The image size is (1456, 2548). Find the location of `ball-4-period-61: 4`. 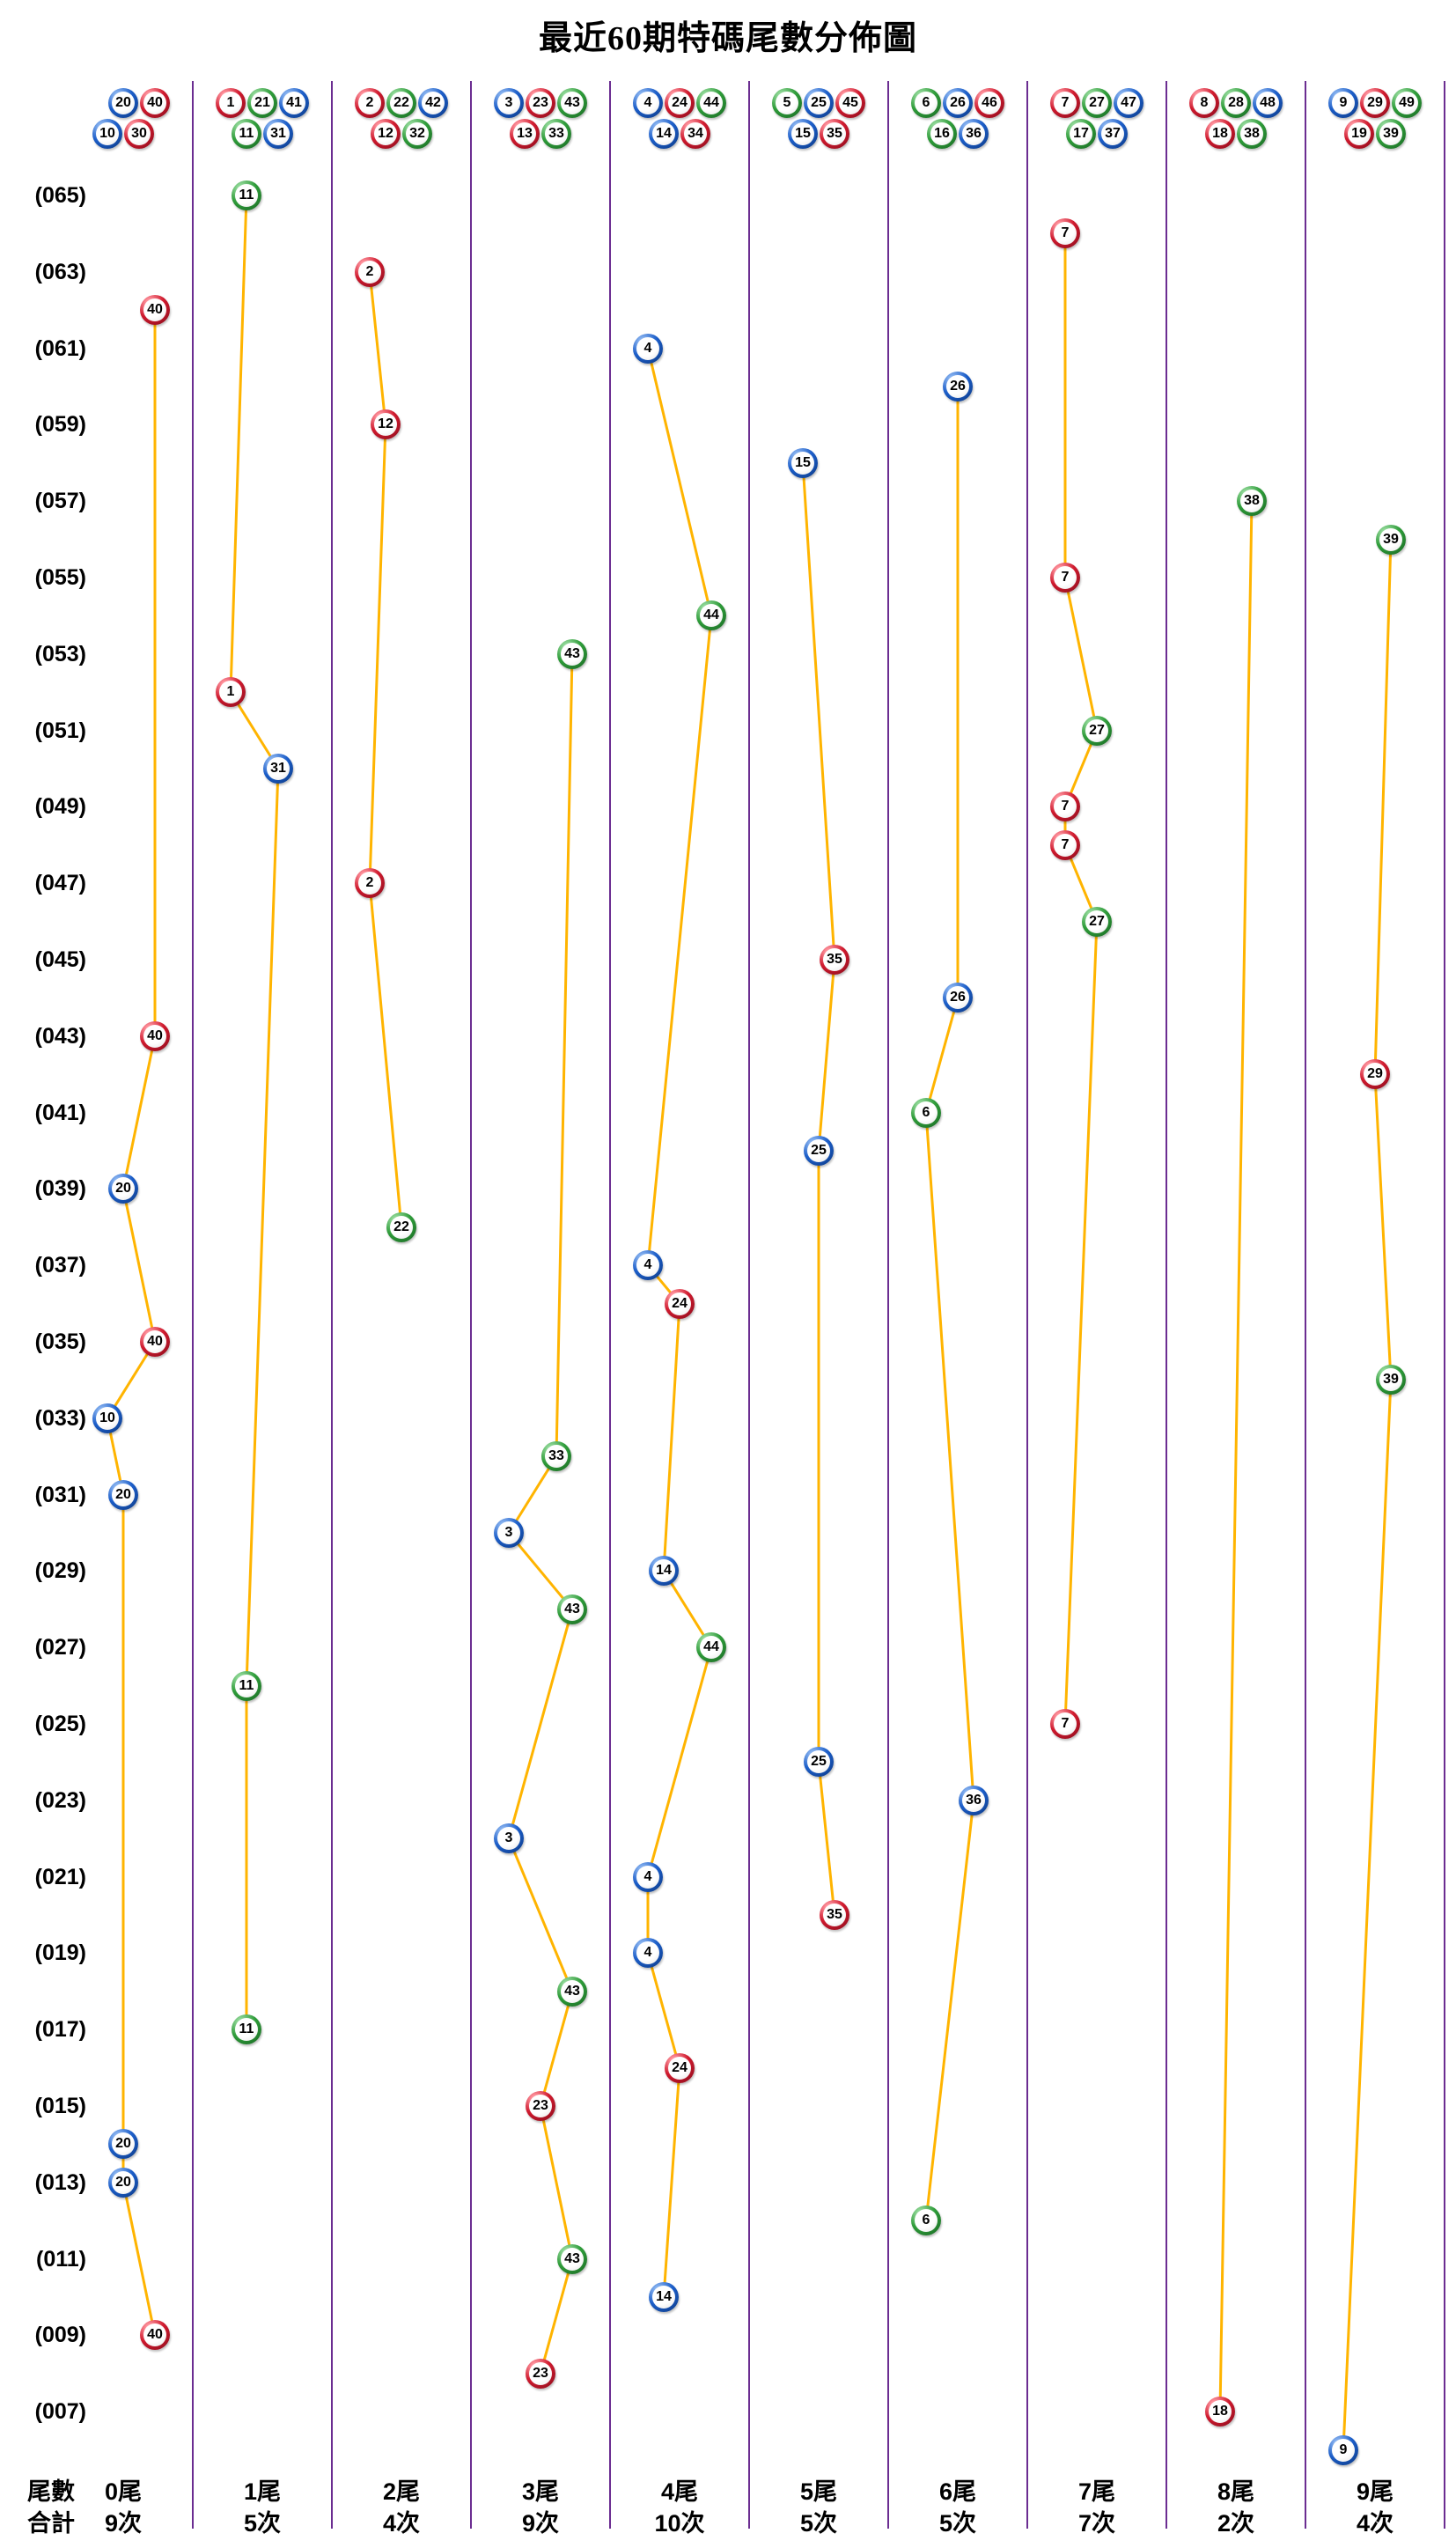

ball-4-period-61: 4 is located at coordinates (648, 348).